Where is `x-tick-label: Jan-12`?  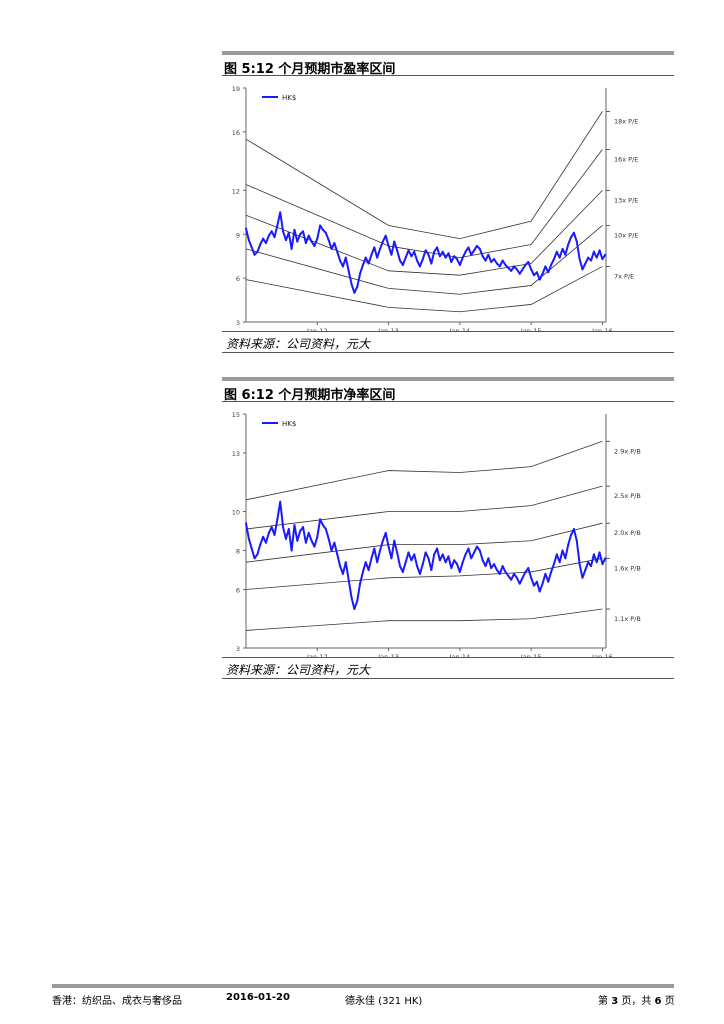 x-tick-label: Jan-12 is located at coordinates (317, 329).